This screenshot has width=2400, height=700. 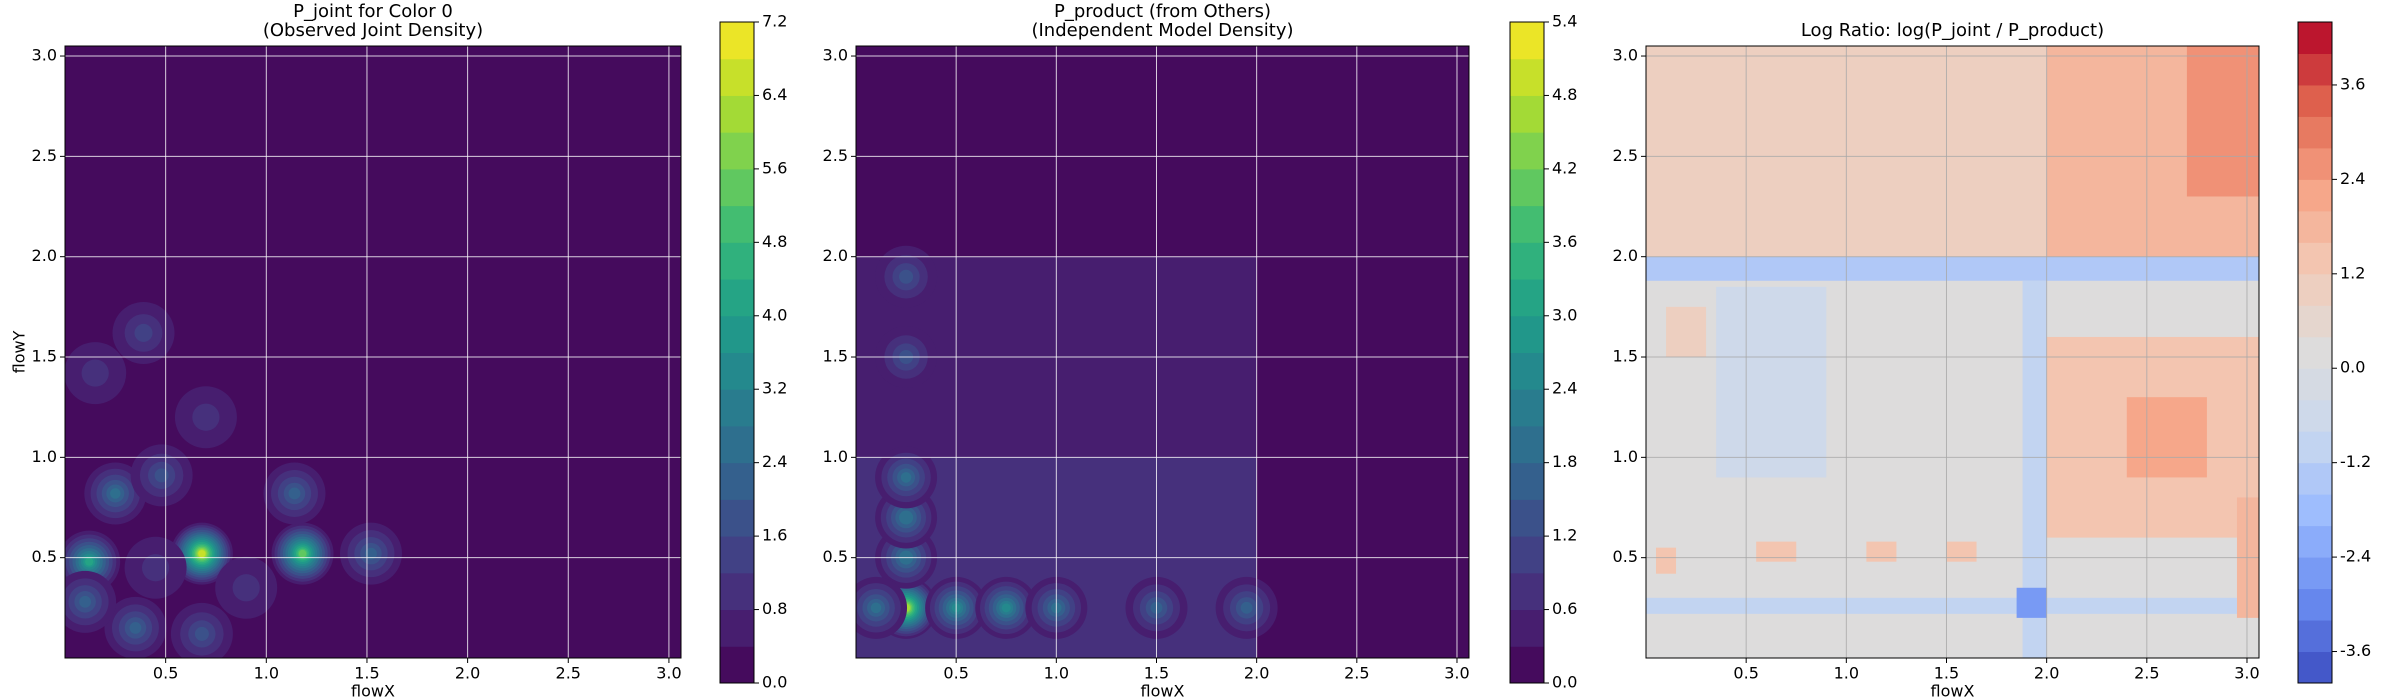 What do you see at coordinates (774, 21) in the screenshot?
I see `colorbar-tick-label: 7.2` at bounding box center [774, 21].